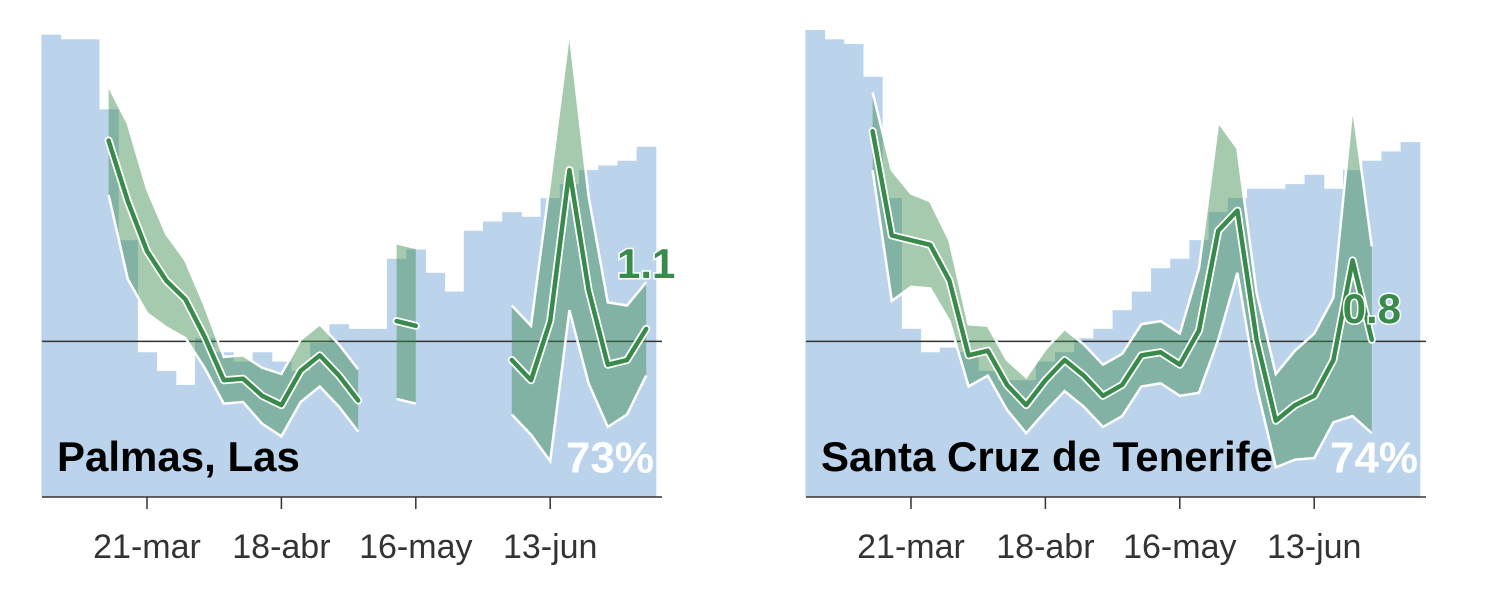 The height and width of the screenshot is (600, 1500). I want to click on panel-title: Santa Cruz de Tenerife, so click(1047, 456).